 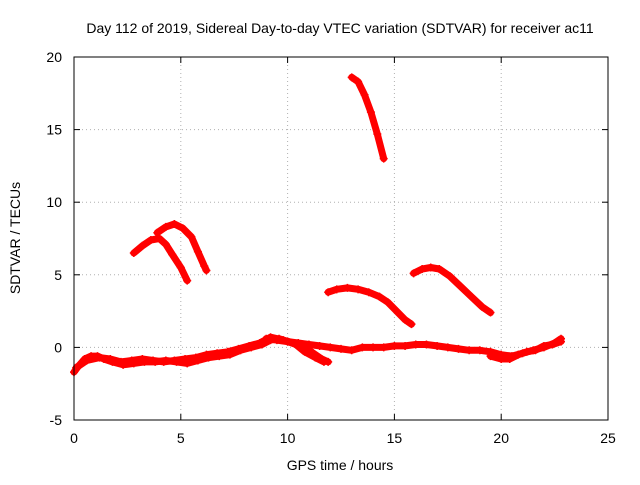 What do you see at coordinates (54, 202) in the screenshot?
I see `y-tick-label: 10` at bounding box center [54, 202].